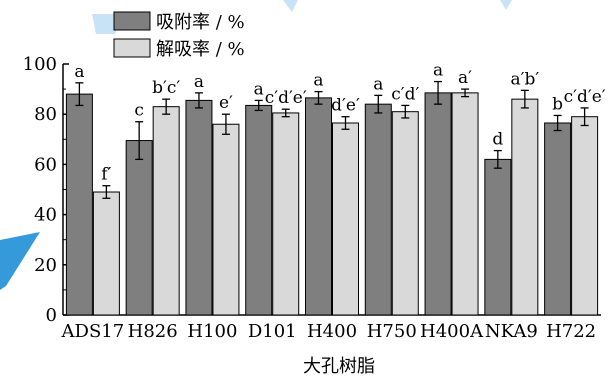  Describe the element at coordinates (226, 103) in the screenshot. I see `significance-label: e′` at that location.